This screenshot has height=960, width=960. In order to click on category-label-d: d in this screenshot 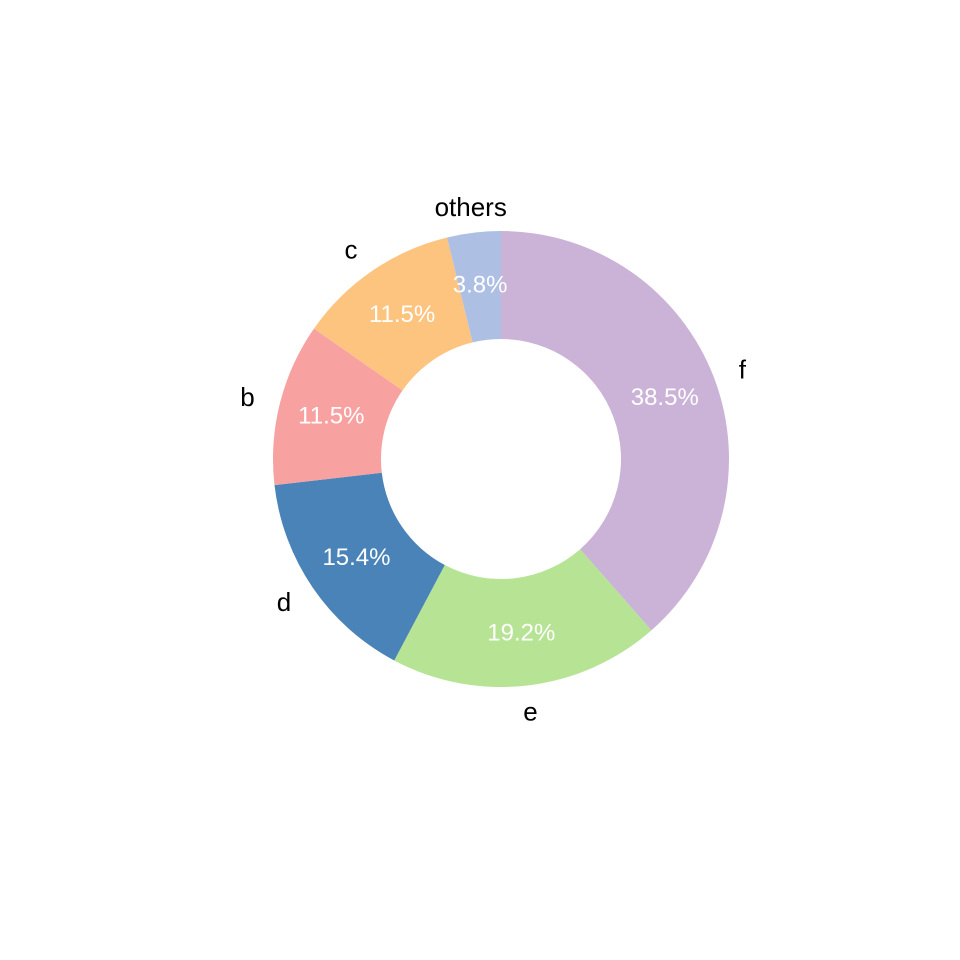, I will do `click(284, 602)`.